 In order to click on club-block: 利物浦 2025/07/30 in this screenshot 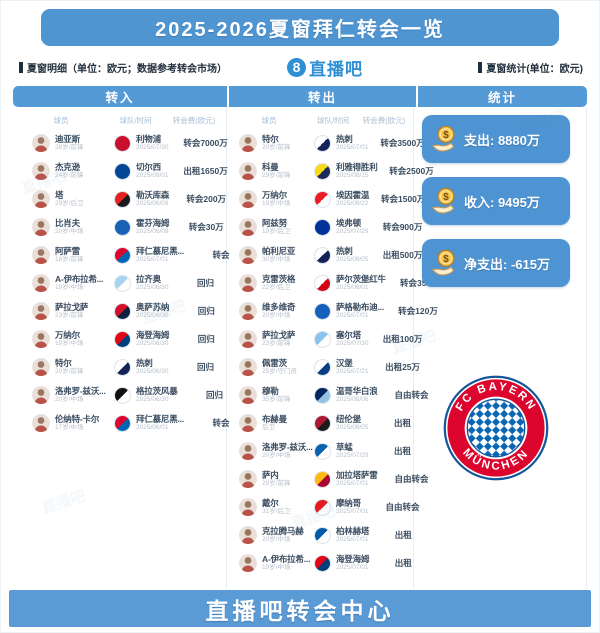, I will do `click(152, 143)`.